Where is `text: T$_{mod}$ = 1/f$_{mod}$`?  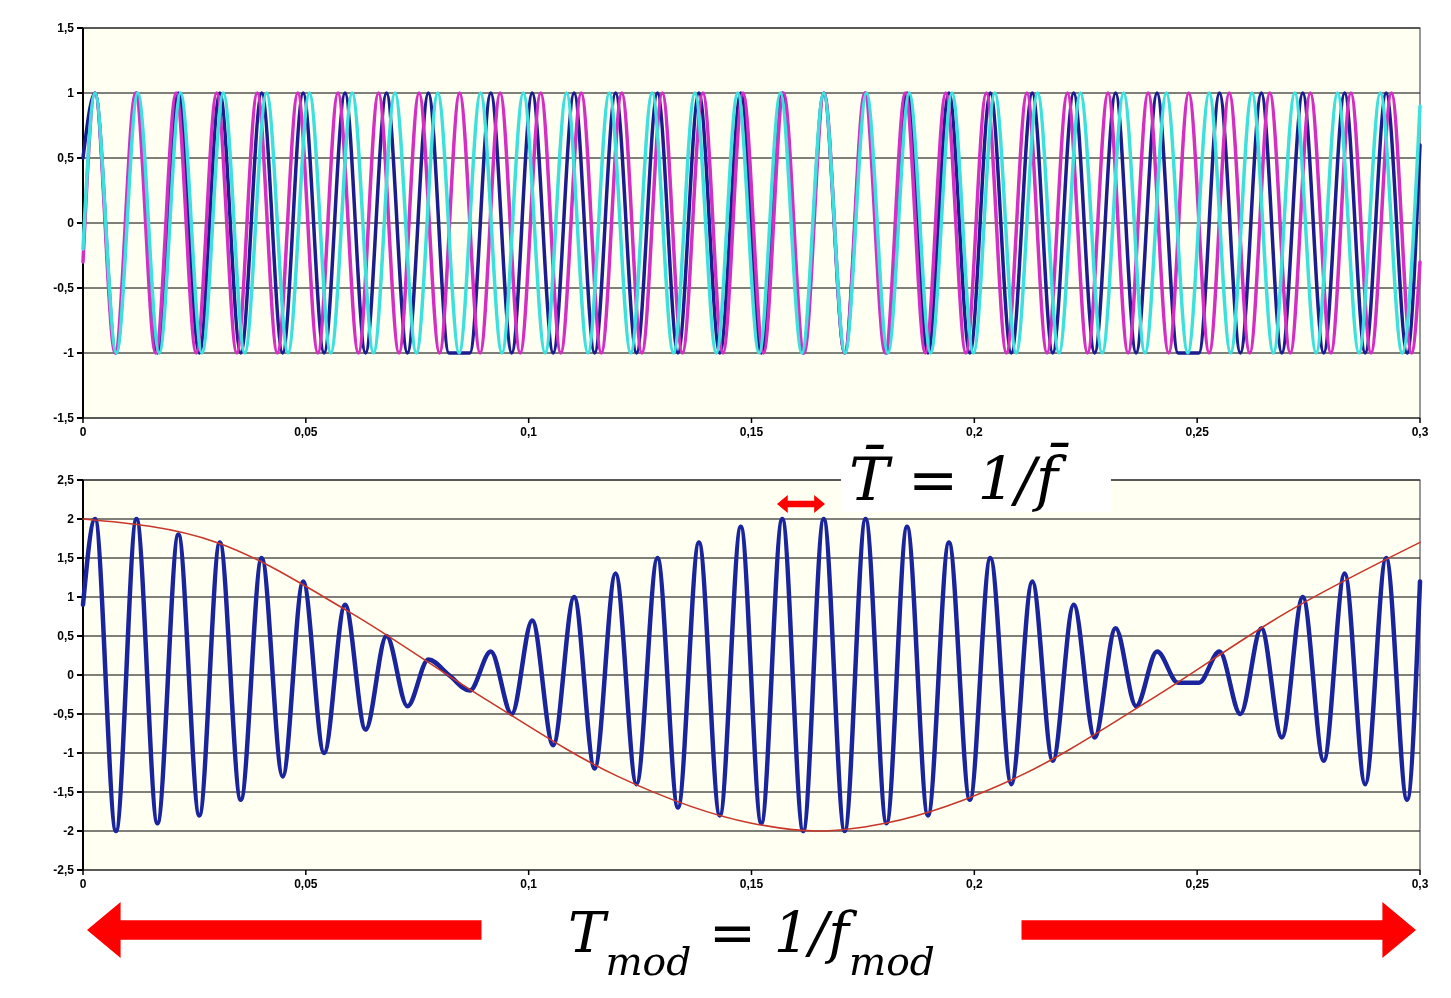 text: T$_{mod}$ = 1/f$_{mod}$ is located at coordinates (751, 942).